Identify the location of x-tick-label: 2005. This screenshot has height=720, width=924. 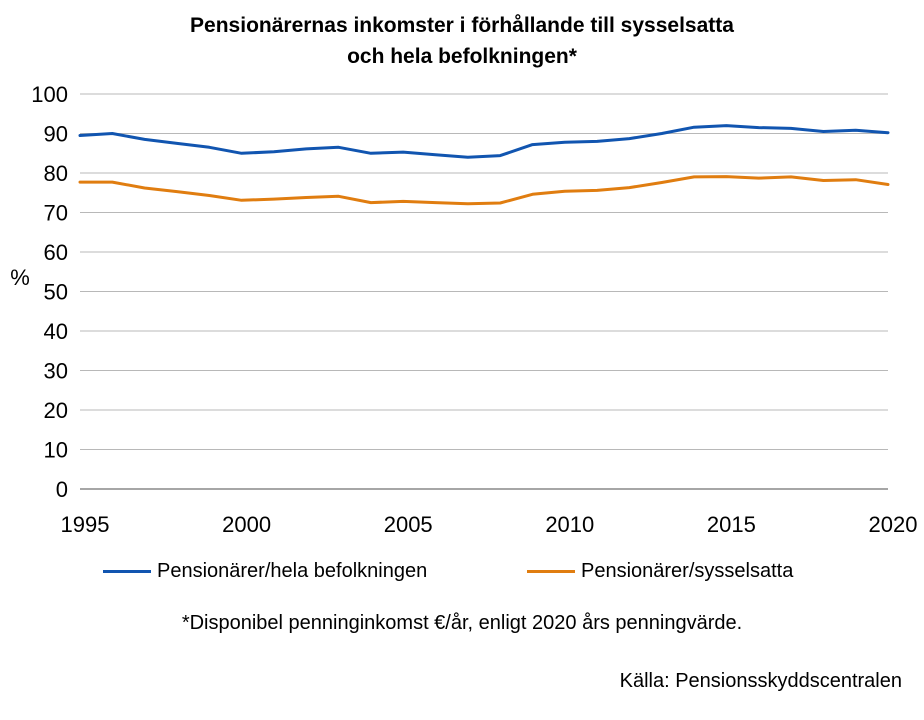
(408, 524).